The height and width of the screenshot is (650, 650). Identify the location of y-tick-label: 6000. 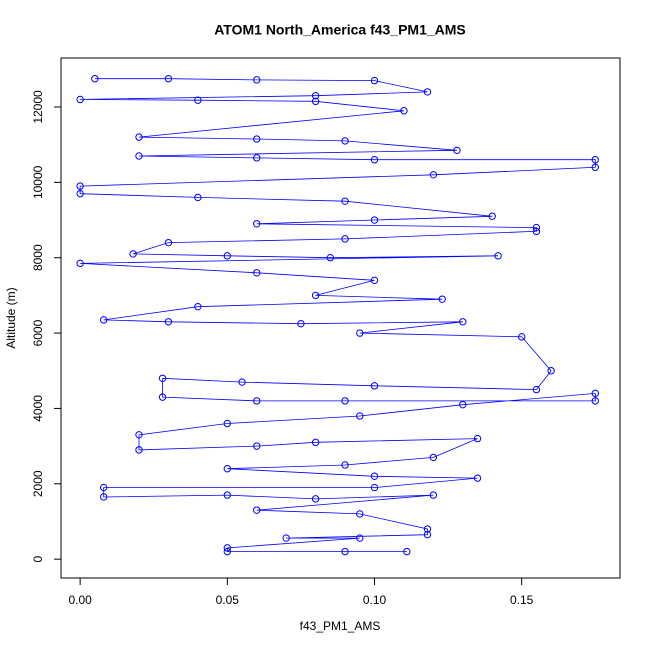
(38, 332).